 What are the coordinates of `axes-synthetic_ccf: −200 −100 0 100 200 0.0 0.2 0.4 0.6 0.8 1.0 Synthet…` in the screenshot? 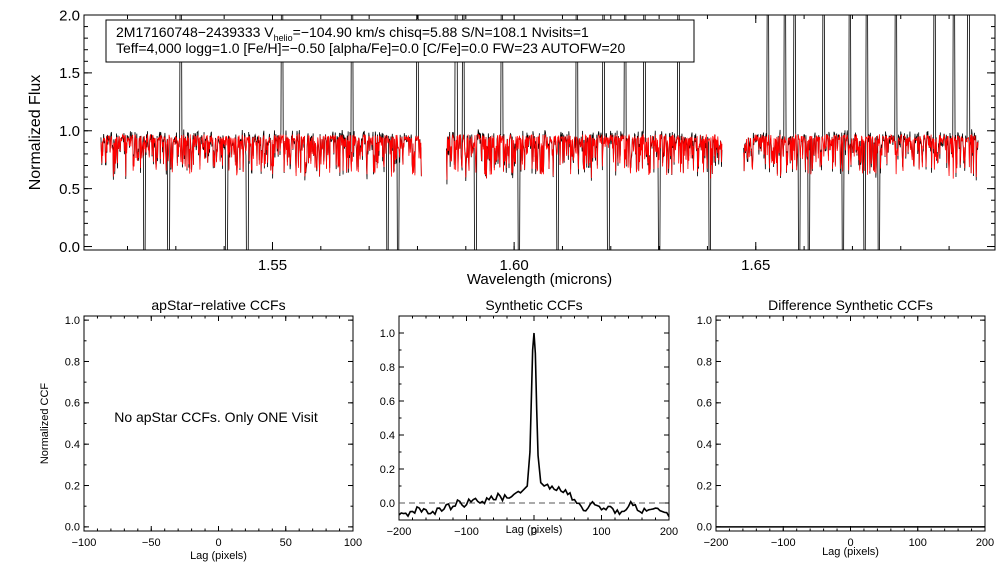 It's located at (529, 417).